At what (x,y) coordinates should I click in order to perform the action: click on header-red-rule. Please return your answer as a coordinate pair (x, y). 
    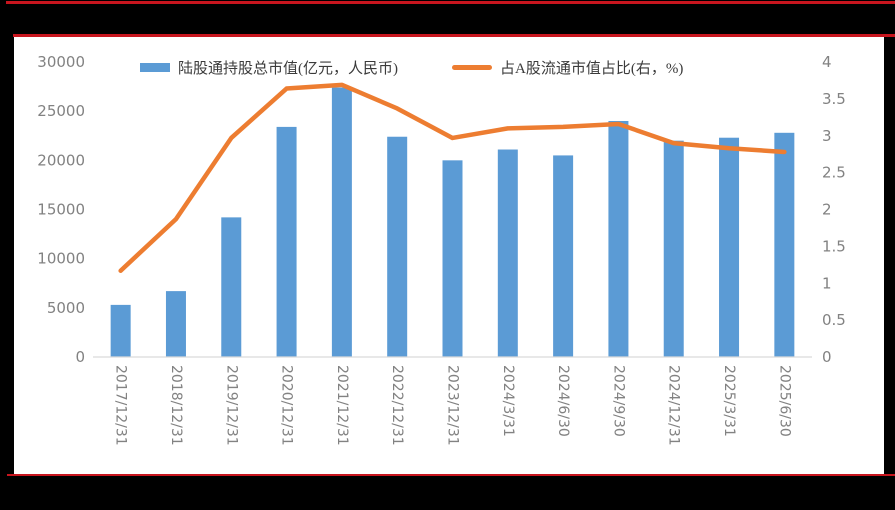
    Looking at the image, I should click on (454, 35).